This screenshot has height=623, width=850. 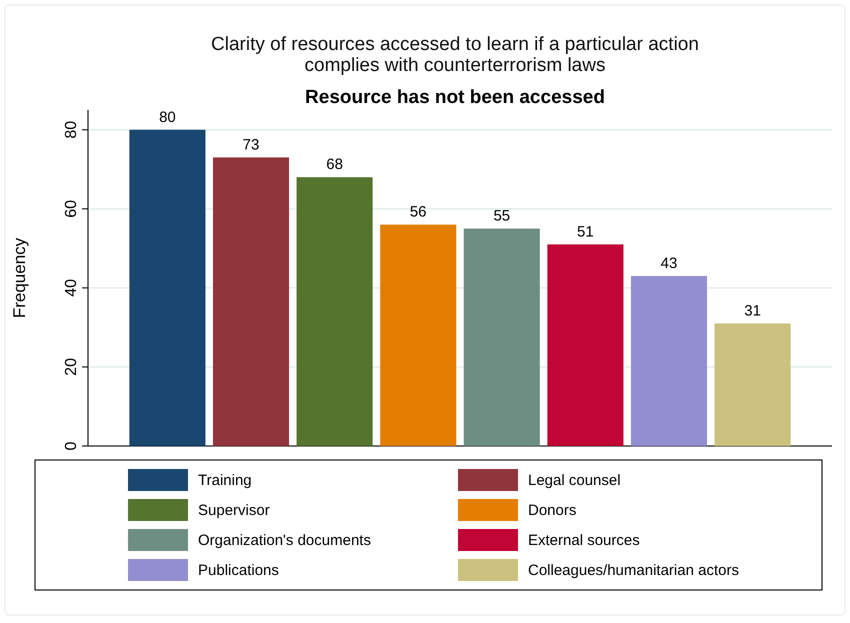 What do you see at coordinates (251, 145) in the screenshot?
I see `data-label: 73` at bounding box center [251, 145].